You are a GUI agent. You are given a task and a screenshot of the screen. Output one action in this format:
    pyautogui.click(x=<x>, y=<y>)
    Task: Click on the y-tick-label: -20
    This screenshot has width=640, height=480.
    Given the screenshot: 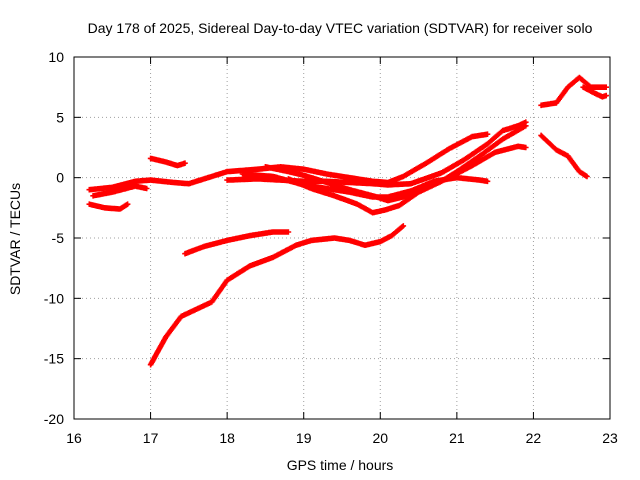 What is the action you would take?
    pyautogui.click(x=54, y=419)
    